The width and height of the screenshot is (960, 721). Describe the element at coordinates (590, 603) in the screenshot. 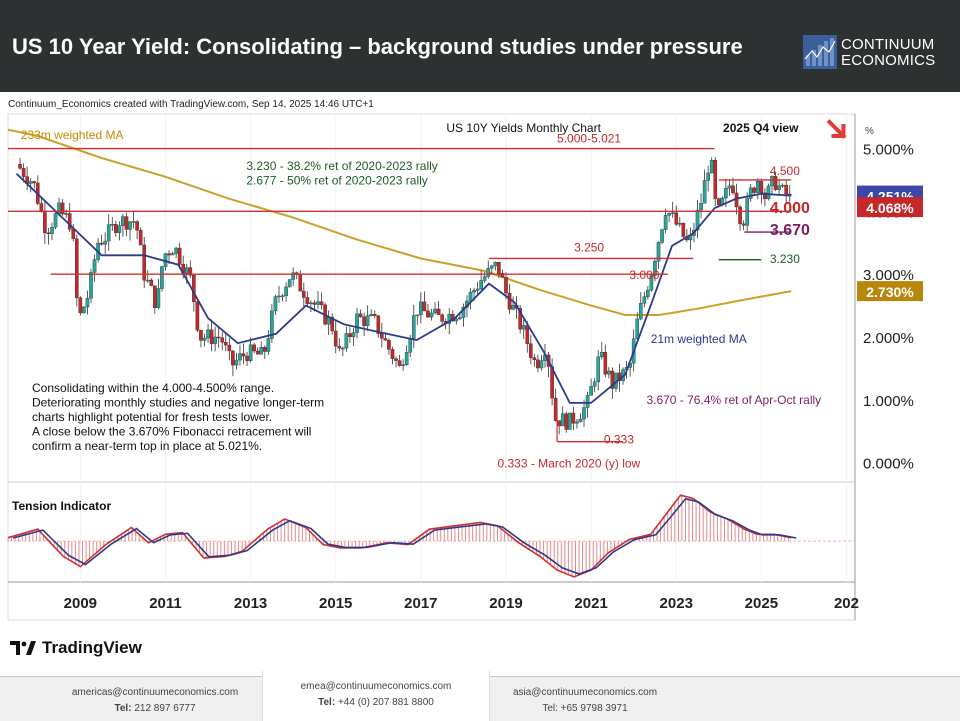

I see `x-tick-label: 2021` at that location.